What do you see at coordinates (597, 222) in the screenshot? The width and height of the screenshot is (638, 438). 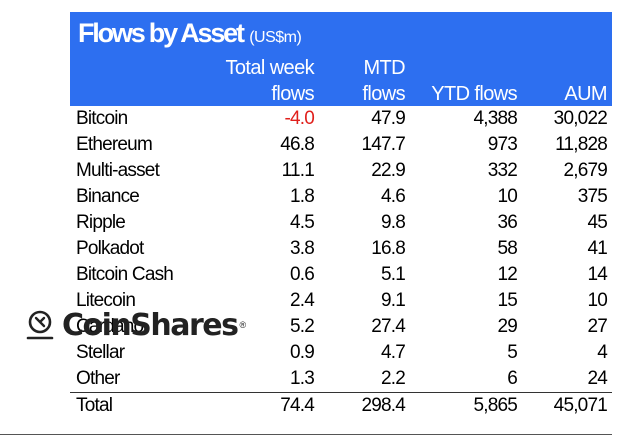 I see `aum-value: 45` at bounding box center [597, 222].